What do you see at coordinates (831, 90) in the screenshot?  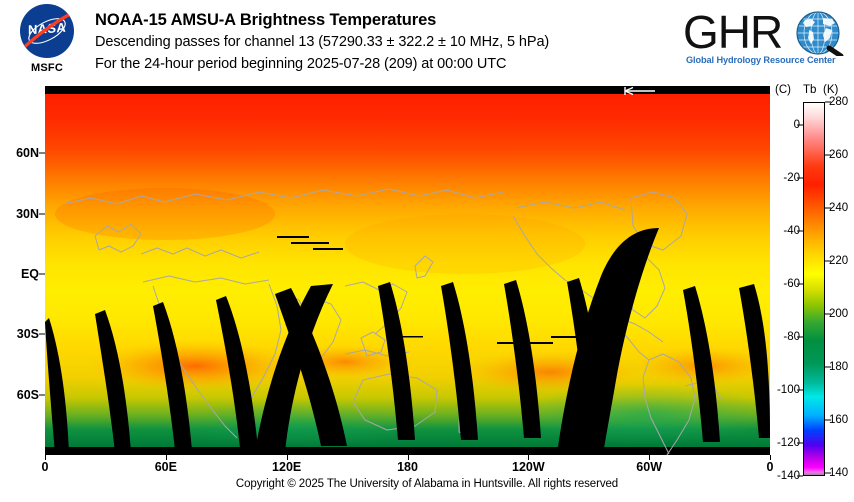 I see `colorbar-kelvin-unit: (K)` at bounding box center [831, 90].